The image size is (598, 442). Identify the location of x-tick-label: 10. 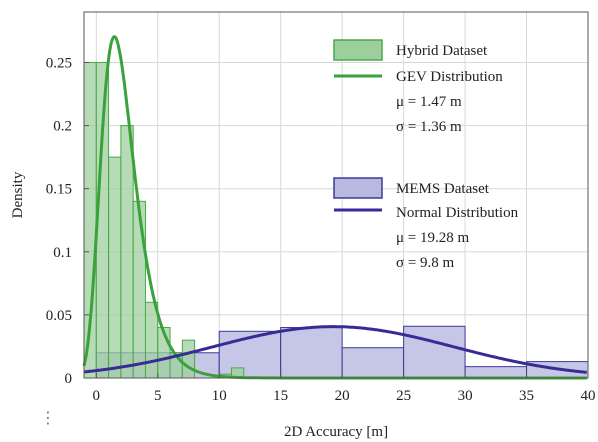
(219, 396).